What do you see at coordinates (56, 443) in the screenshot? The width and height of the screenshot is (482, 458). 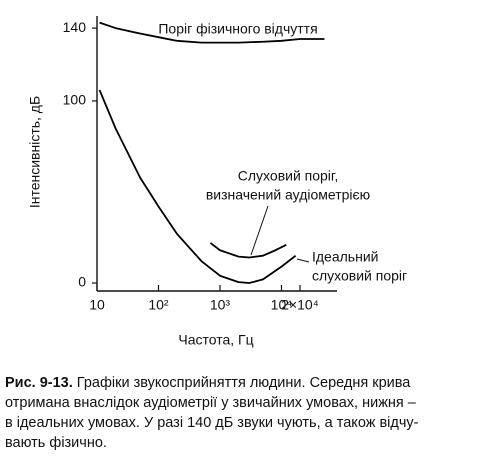 I see `caption-text: вають фізично.` at bounding box center [56, 443].